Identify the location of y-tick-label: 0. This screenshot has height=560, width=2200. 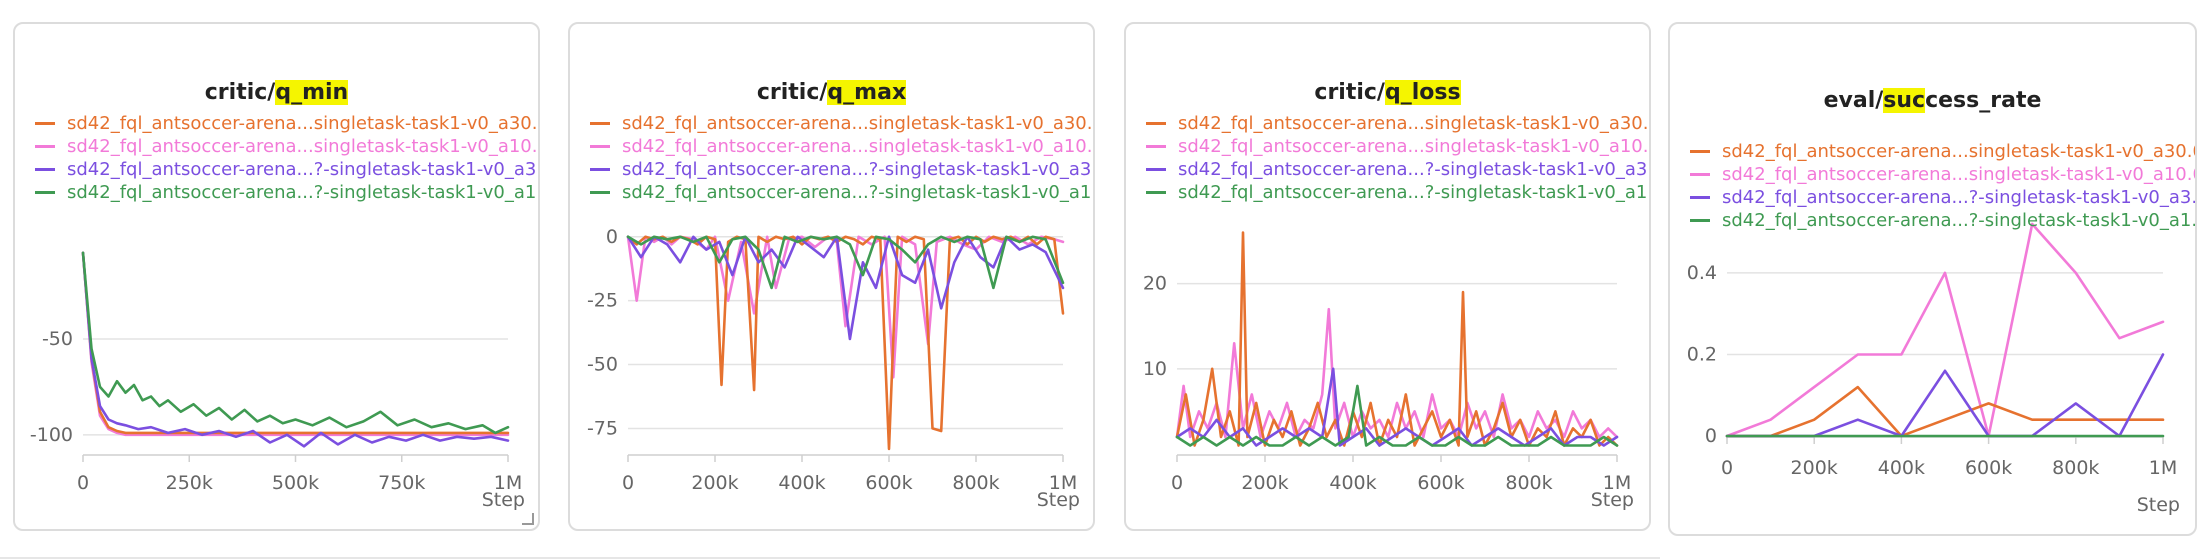
(612, 237).